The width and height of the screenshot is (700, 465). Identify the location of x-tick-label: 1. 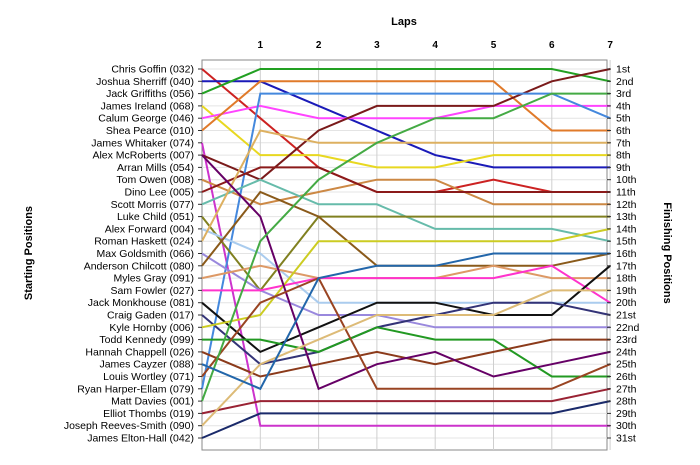
(261, 45).